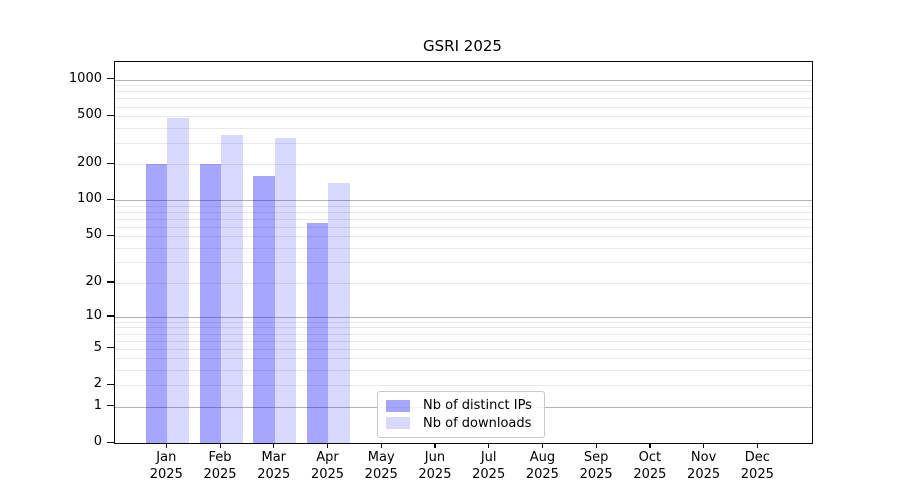 This screenshot has height=500, width=900. What do you see at coordinates (489, 466) in the screenshot?
I see `x-tick-label: Jul 2025` at bounding box center [489, 466].